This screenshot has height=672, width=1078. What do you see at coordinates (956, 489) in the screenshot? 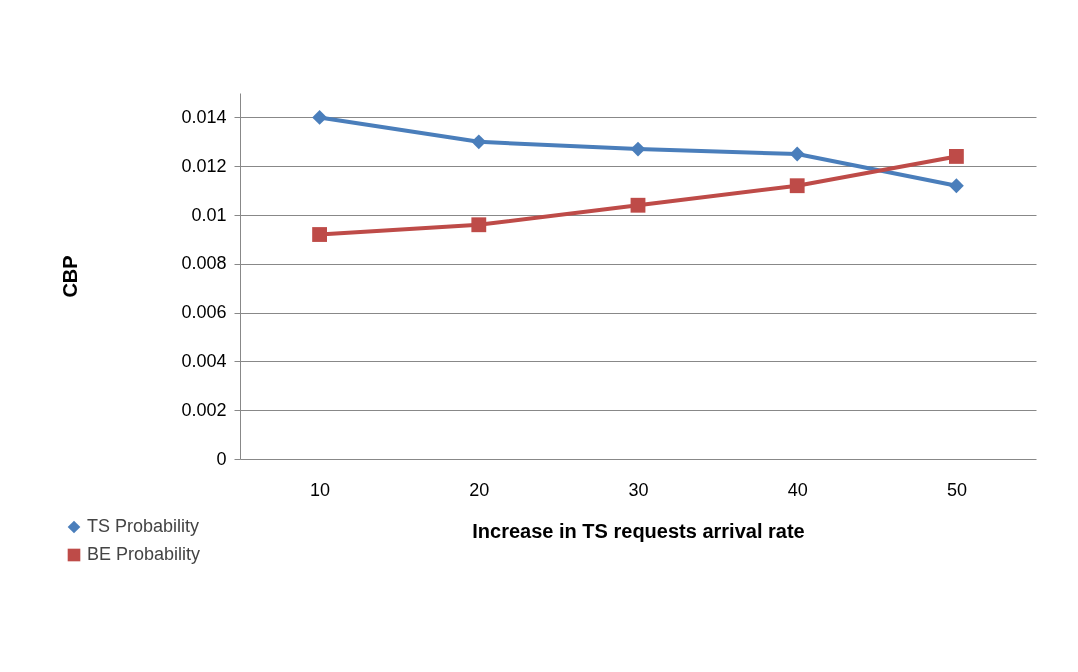
I see `x-tick-label: 50` at bounding box center [956, 489].